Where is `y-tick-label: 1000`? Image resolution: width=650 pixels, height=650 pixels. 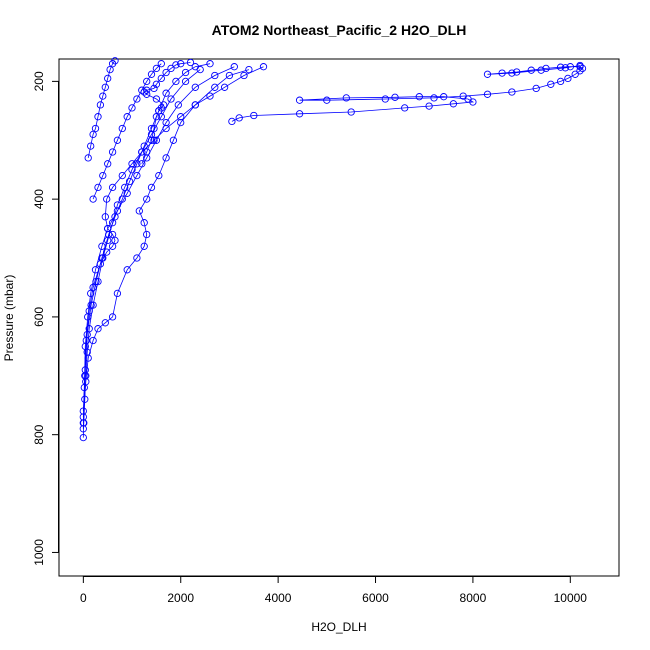 y-tick-label: 1000 is located at coordinates (39, 552).